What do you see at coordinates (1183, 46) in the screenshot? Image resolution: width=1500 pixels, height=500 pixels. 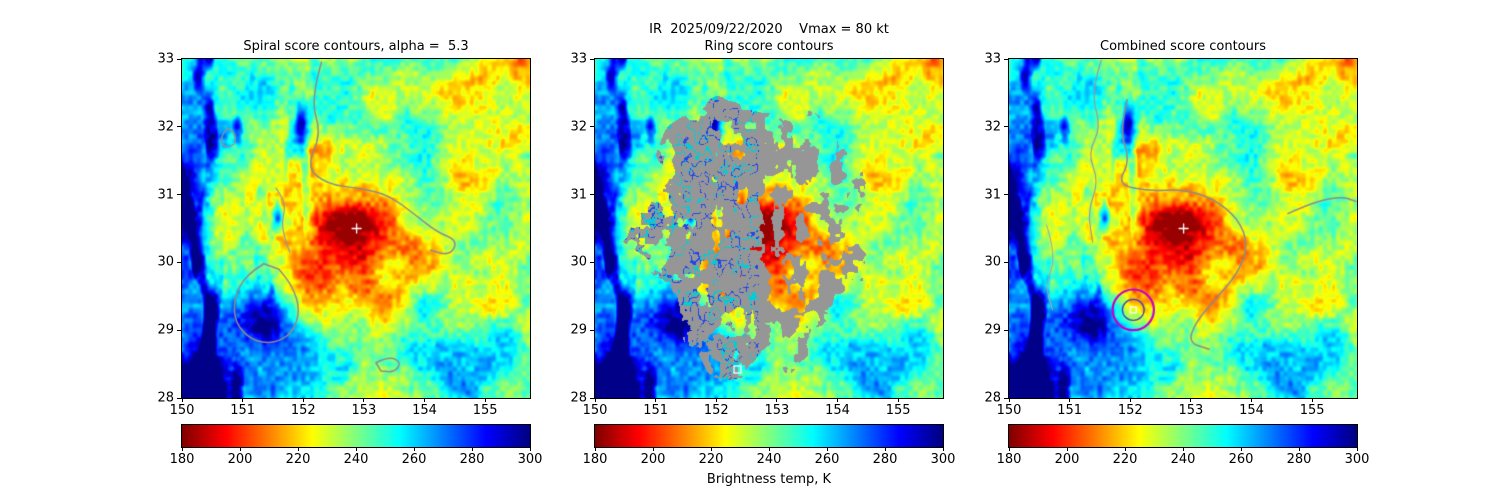 I see `panel-title-combined: Combined score contours` at bounding box center [1183, 46].